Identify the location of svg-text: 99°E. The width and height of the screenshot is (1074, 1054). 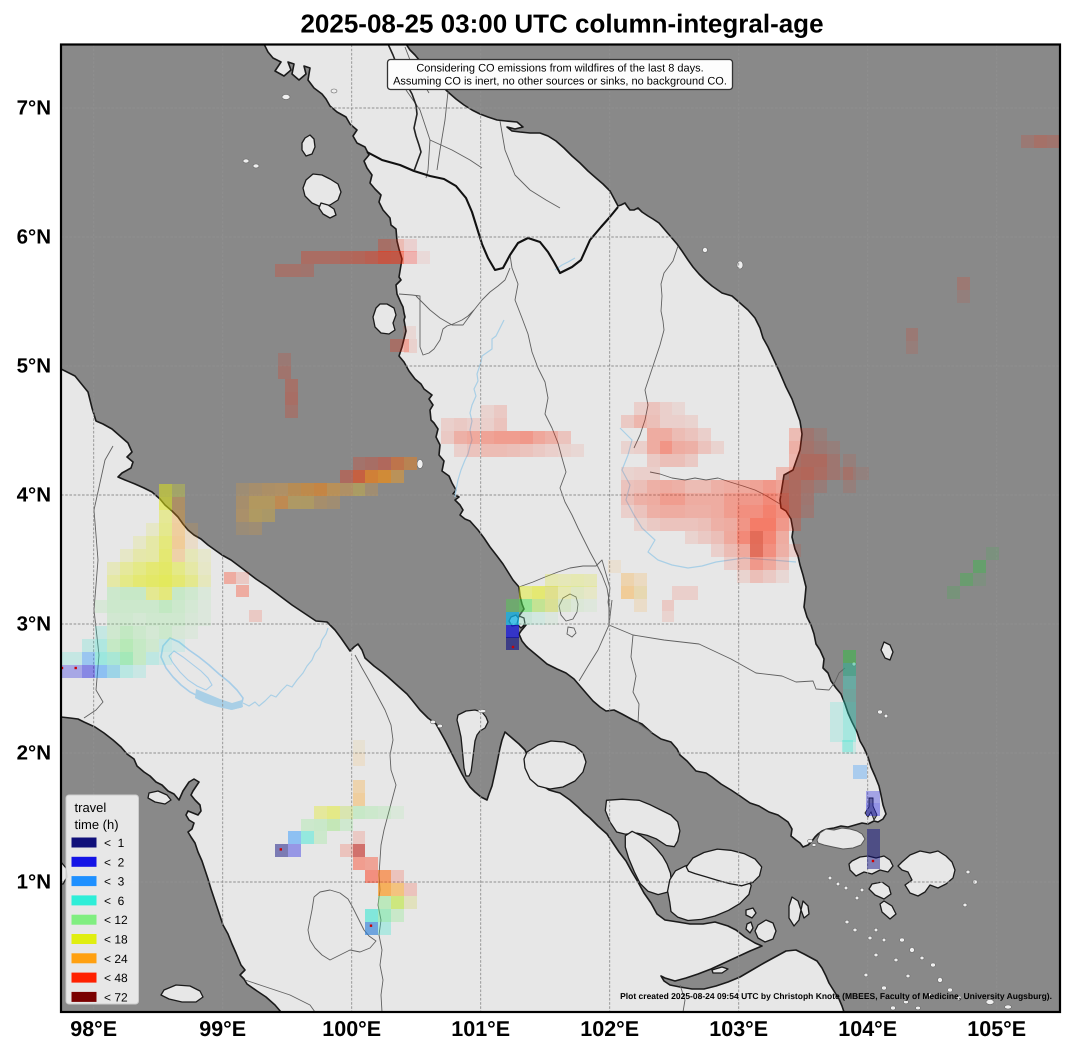
(222, 1029).